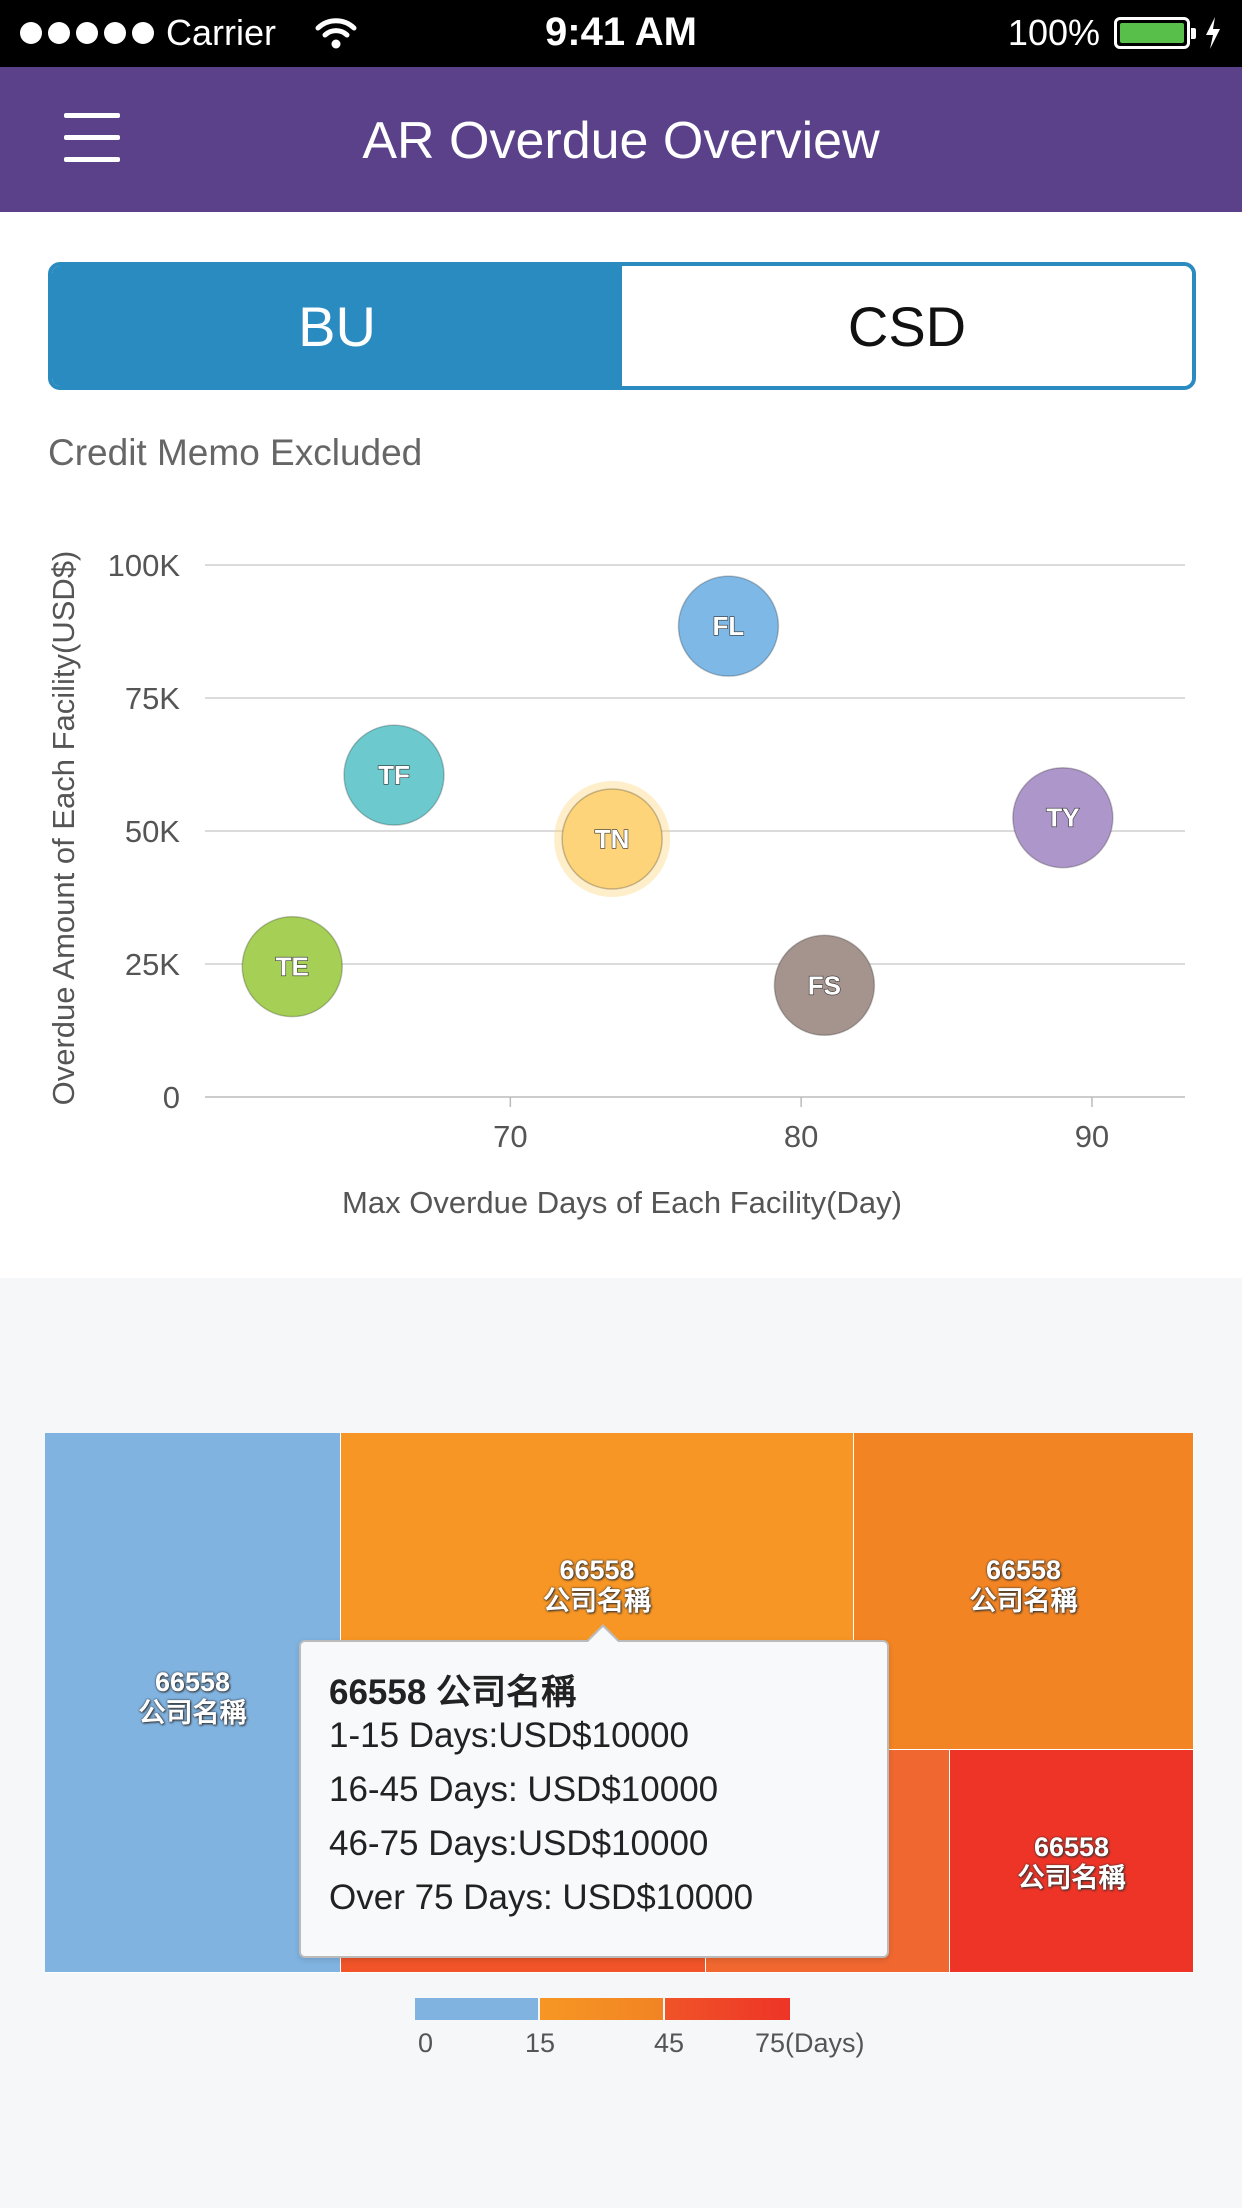 The height and width of the screenshot is (2208, 1242). Describe the element at coordinates (337, 326) in the screenshot. I see `segment-bu: BU` at that location.